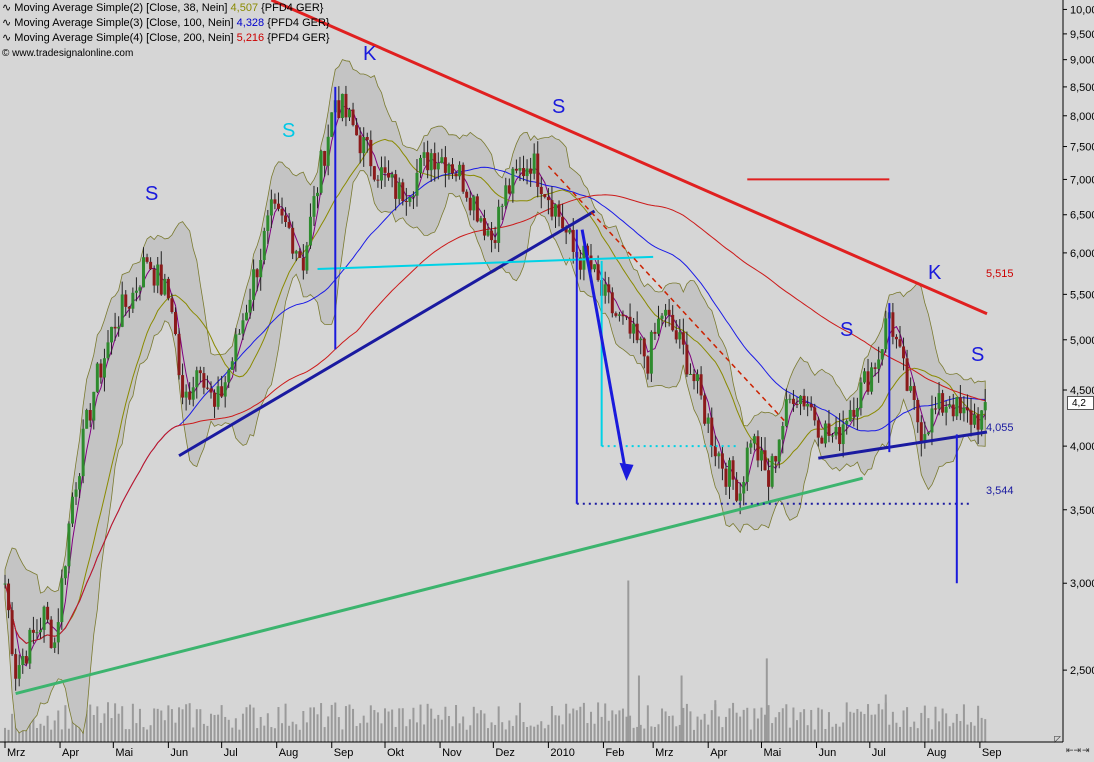 The width and height of the screenshot is (1094, 762). What do you see at coordinates (1082, 671) in the screenshot?
I see `y-tick-label: 2,500` at bounding box center [1082, 671].